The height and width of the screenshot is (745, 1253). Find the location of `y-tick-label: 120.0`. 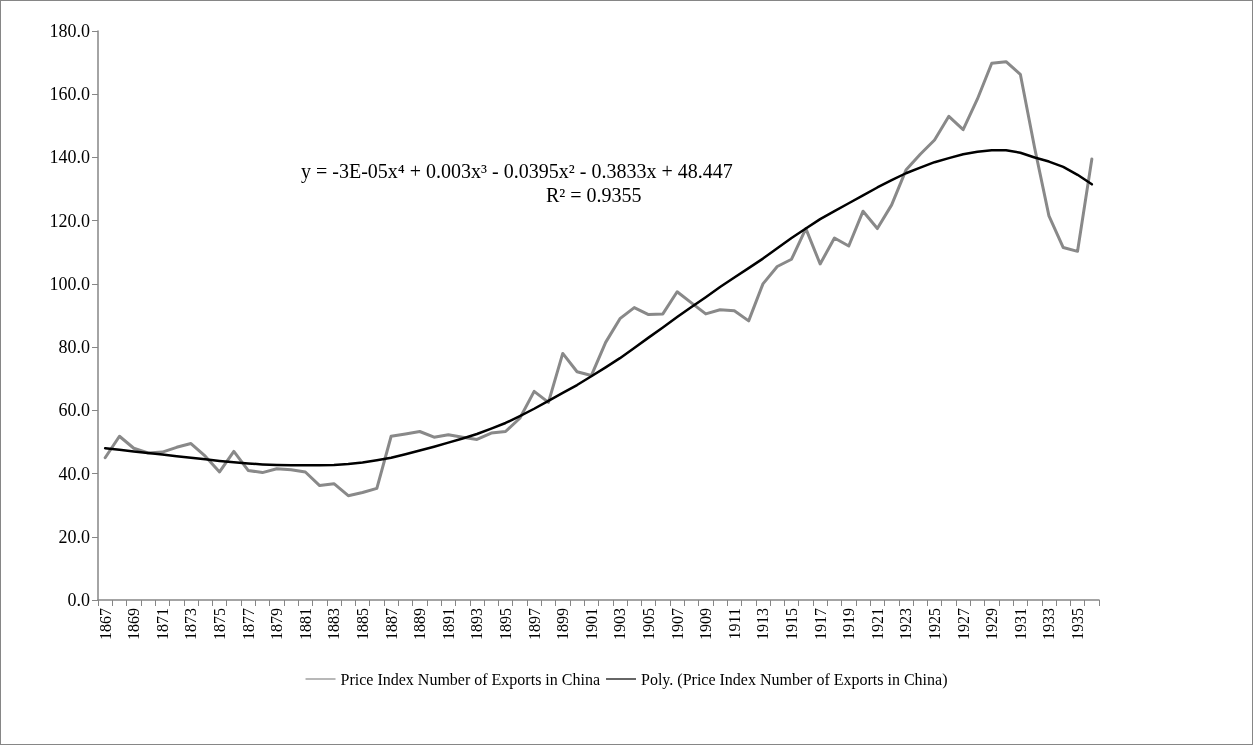

y-tick-label: 120.0 is located at coordinates (69, 220).